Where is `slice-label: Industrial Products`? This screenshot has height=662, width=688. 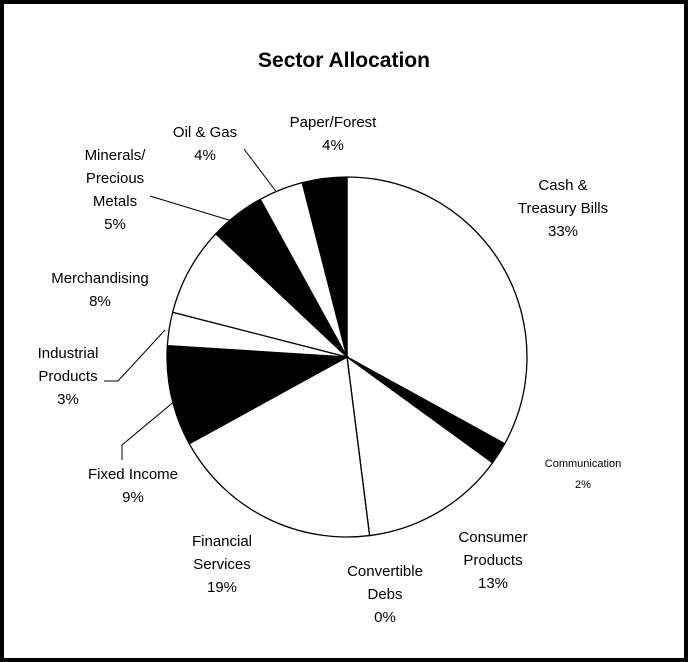 slice-label: Industrial Products is located at coordinates (68, 365).